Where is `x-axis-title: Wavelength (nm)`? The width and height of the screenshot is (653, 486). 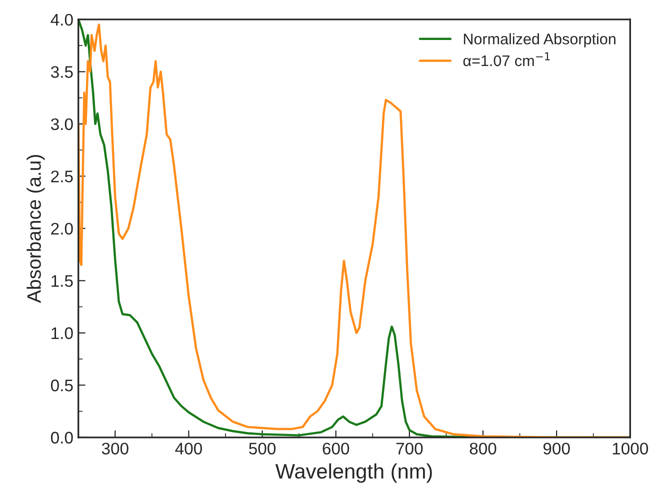
x-axis-title: Wavelength (nm) is located at coordinates (353, 473).